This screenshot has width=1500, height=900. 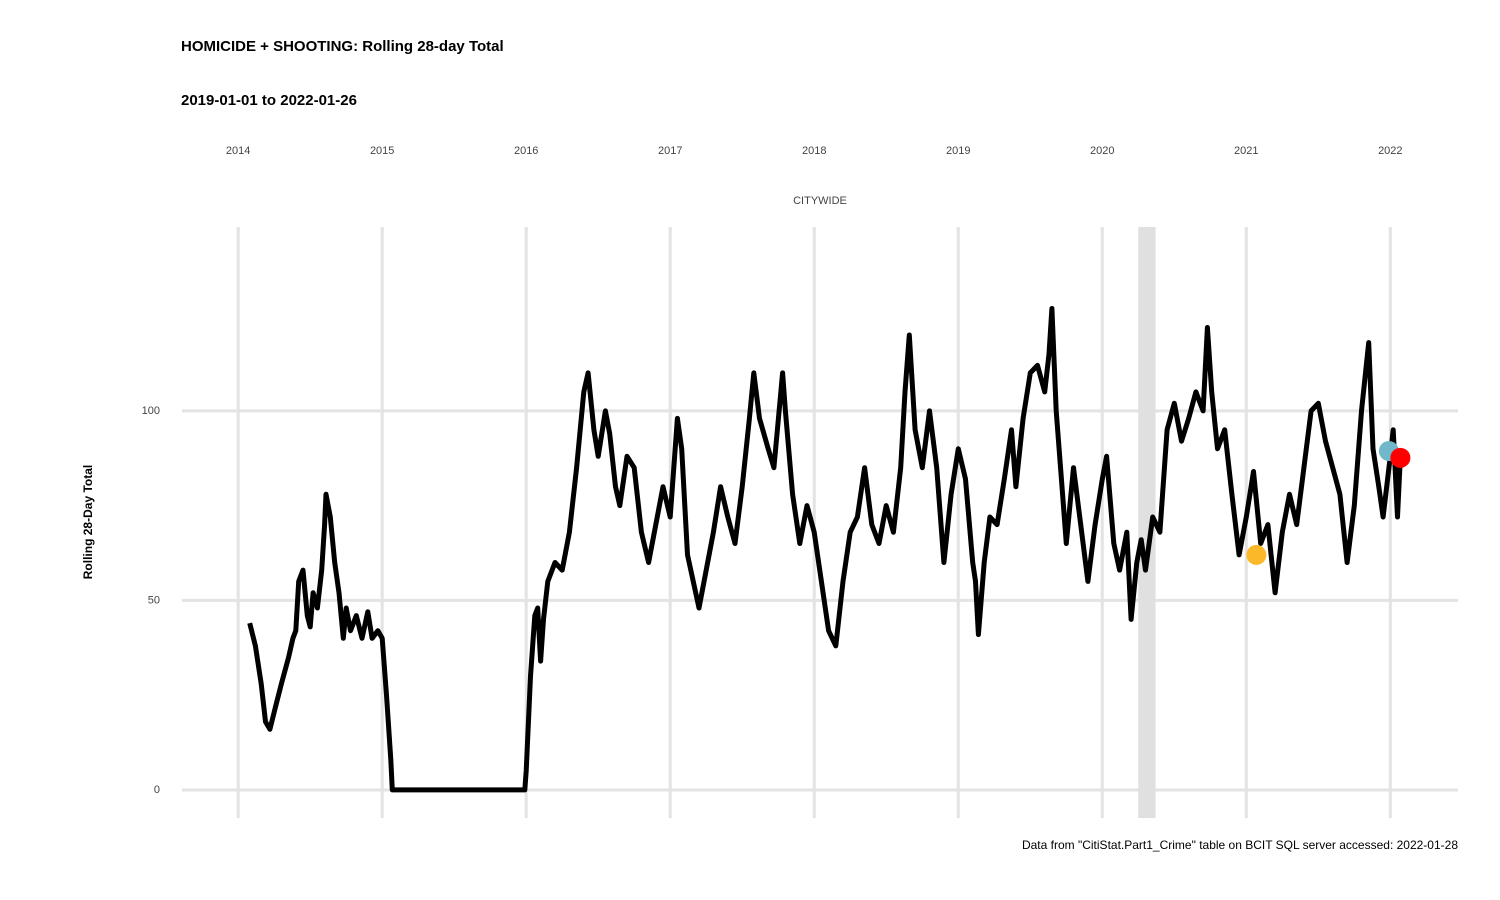 What do you see at coordinates (269, 100) in the screenshot?
I see `chart-subtitle: 2019-01-01 to 2022-01-26` at bounding box center [269, 100].